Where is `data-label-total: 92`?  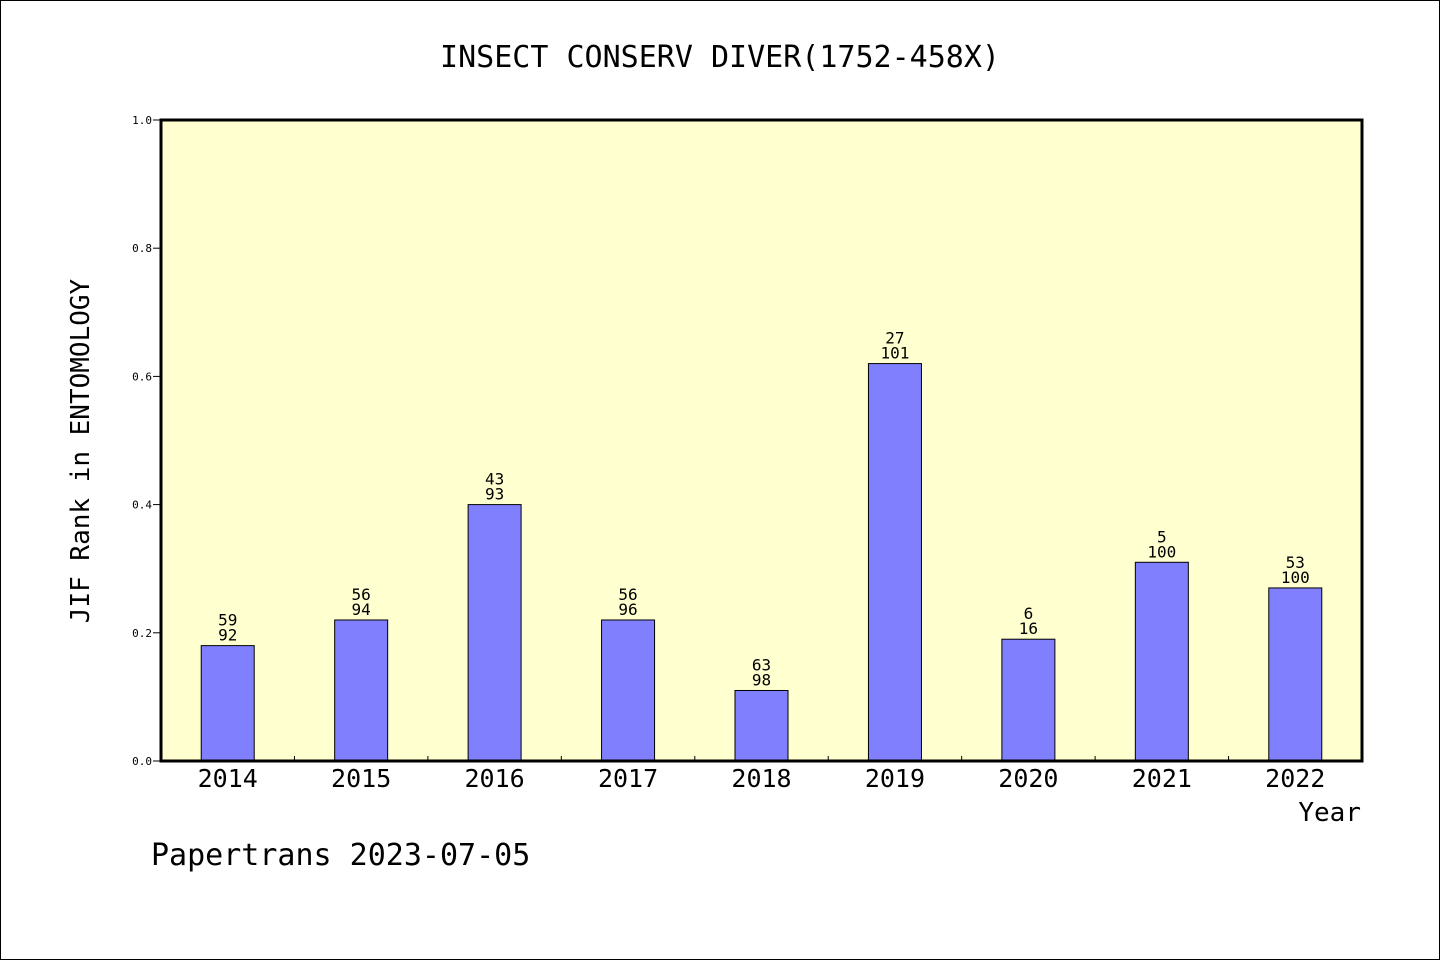
data-label-total: 92 is located at coordinates (227, 635).